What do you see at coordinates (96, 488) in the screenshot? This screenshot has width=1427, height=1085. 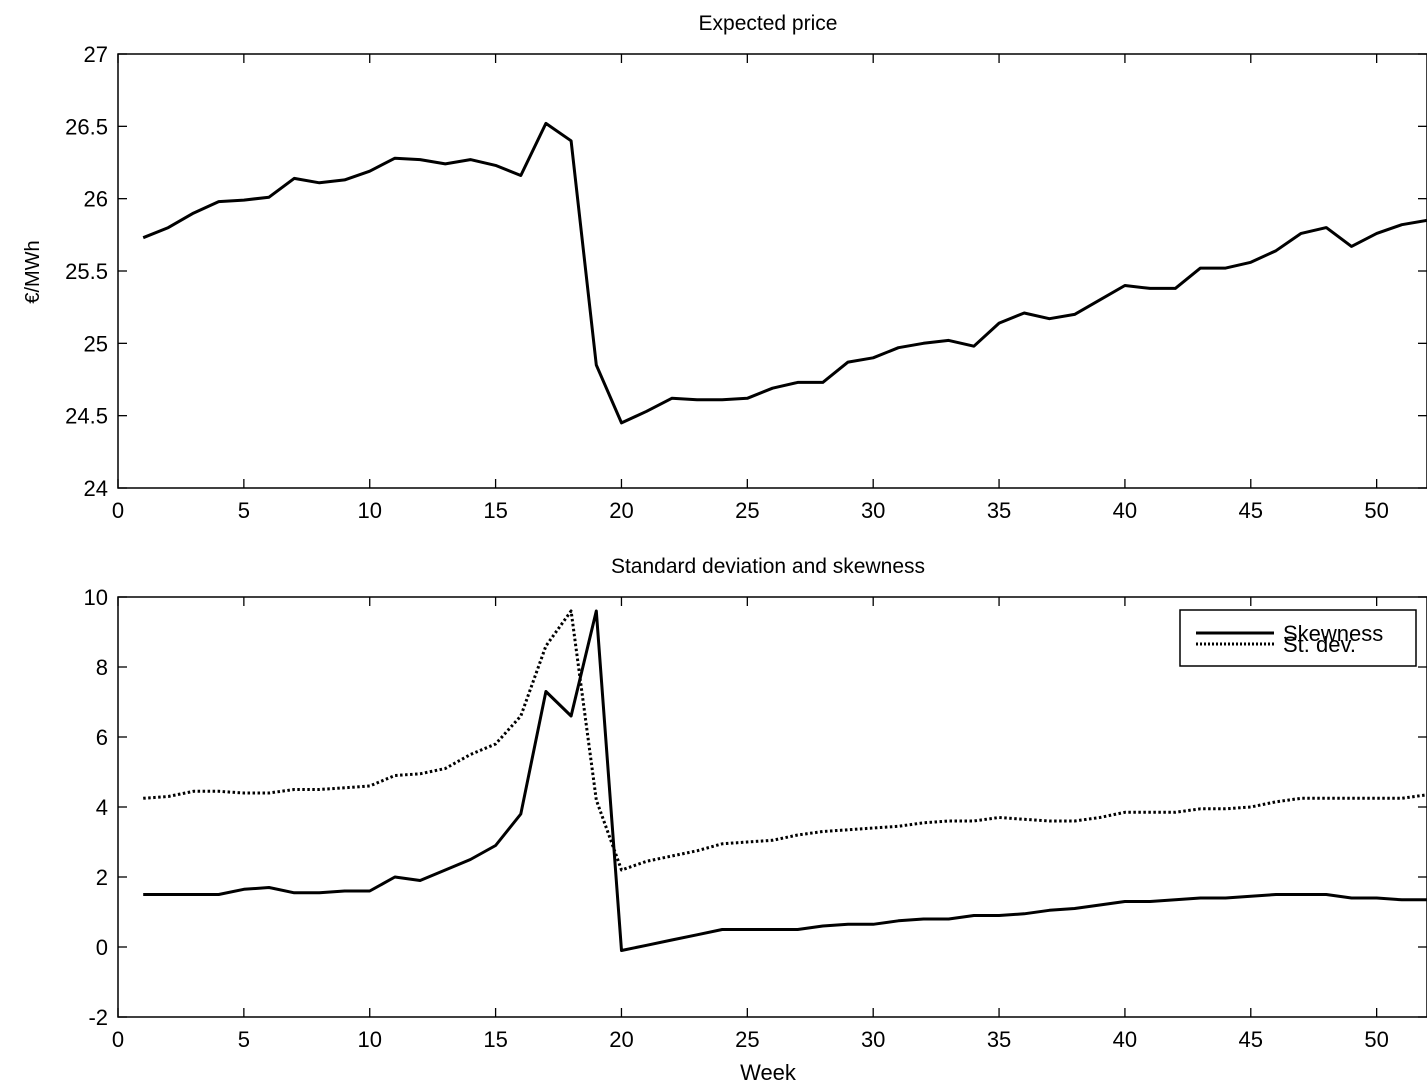 I see `chart-1-y-tick-label: 24` at bounding box center [96, 488].